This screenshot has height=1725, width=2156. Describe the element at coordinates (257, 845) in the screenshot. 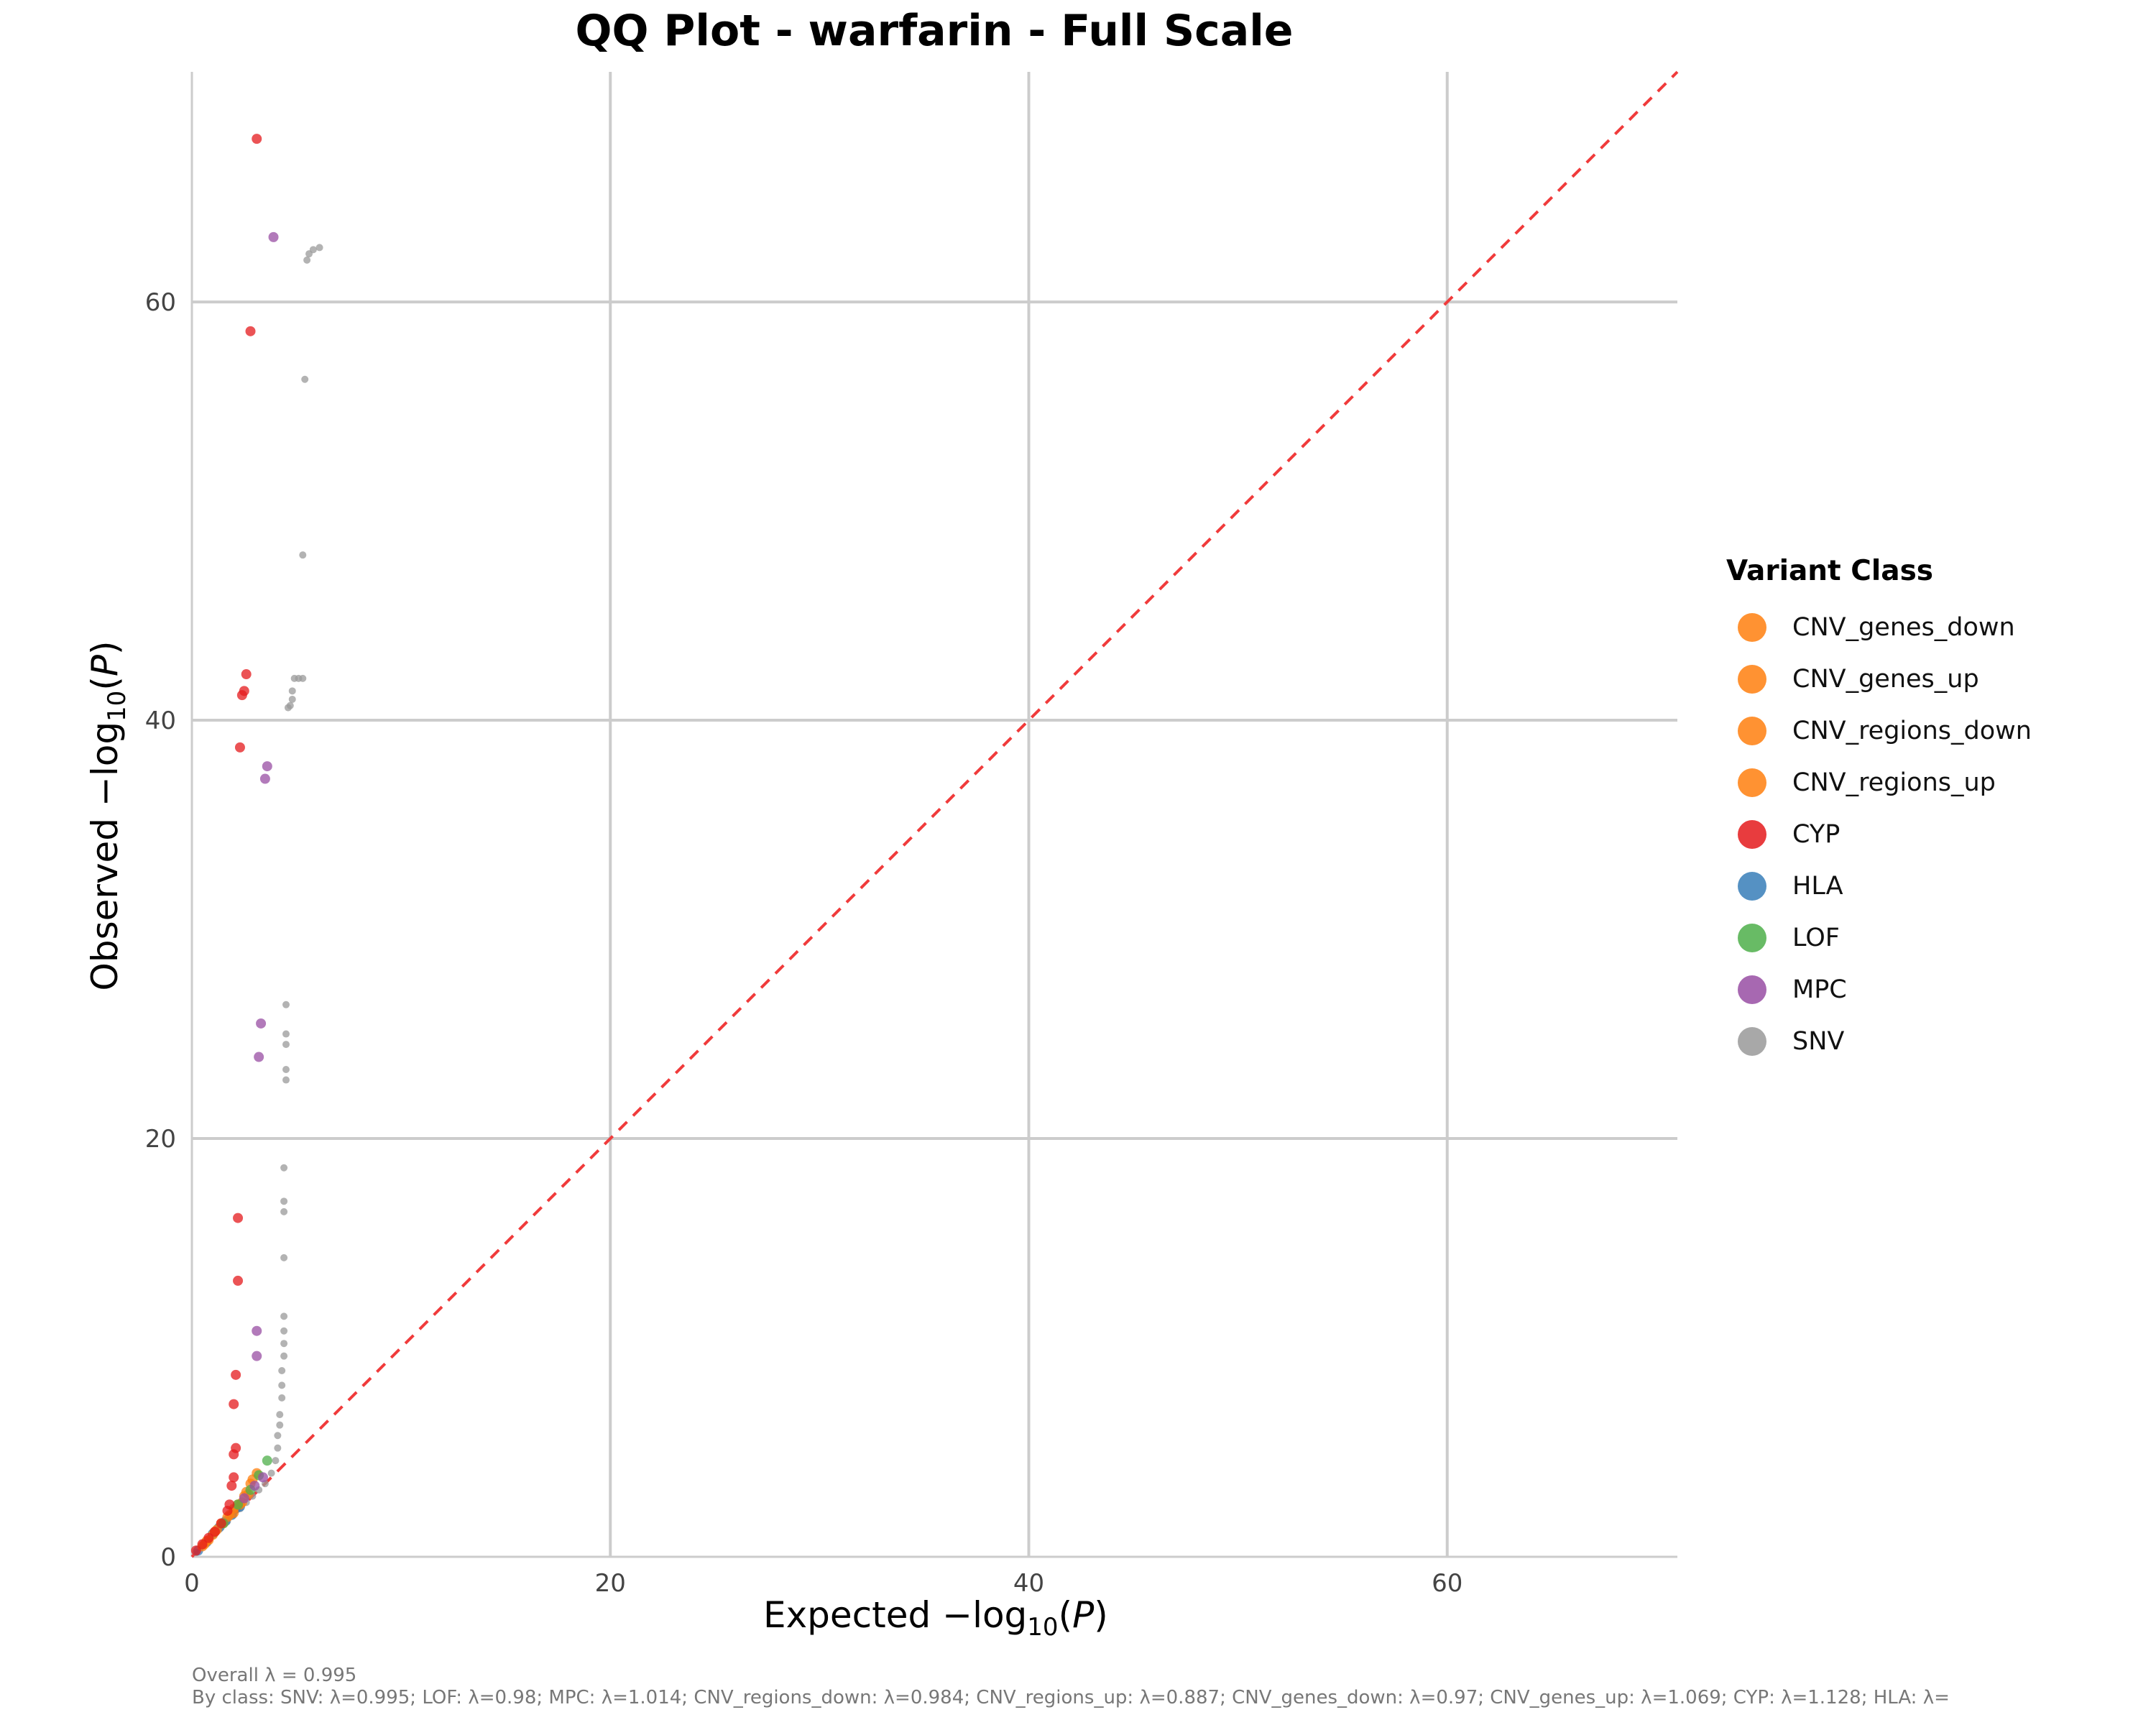

I see `data-points` at that location.